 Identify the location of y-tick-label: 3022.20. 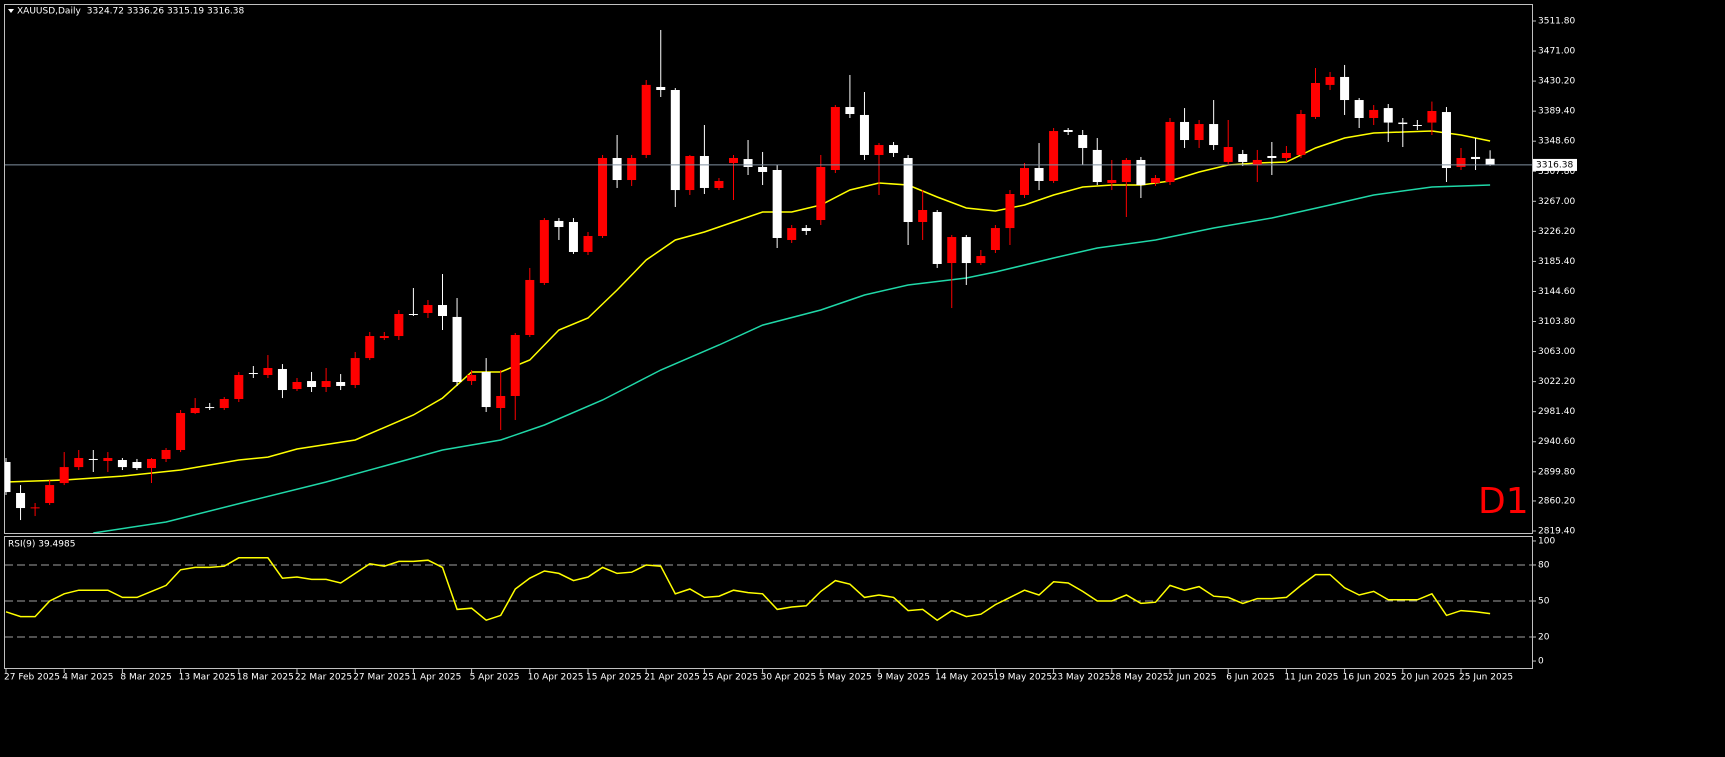
(1556, 382).